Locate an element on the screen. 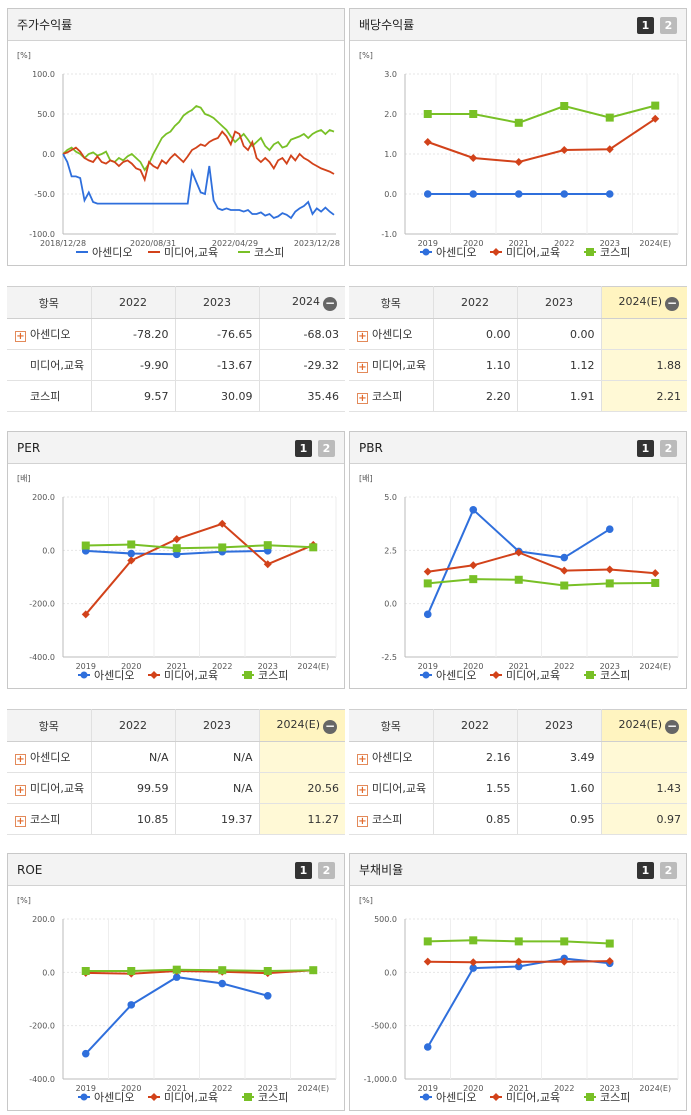 The height and width of the screenshot is (1115, 691). x-tick-label: 2022/04/29 is located at coordinates (235, 243).